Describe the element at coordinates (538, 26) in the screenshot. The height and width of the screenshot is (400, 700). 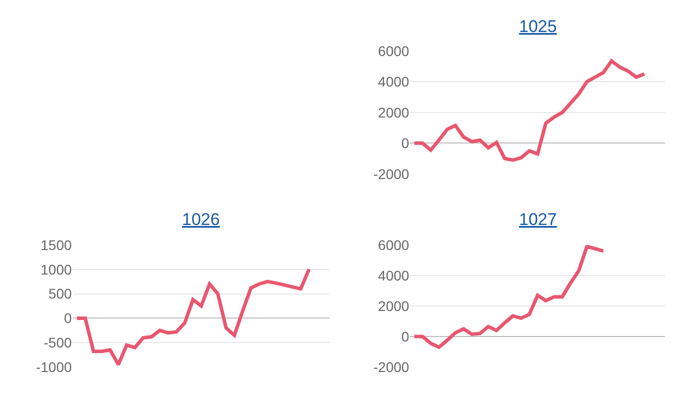
I see `chart-title: 1025` at that location.